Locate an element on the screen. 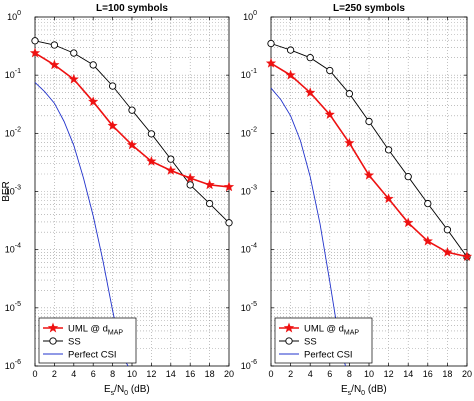  legend-item: UML @ dMAP is located at coordinates (319, 329).